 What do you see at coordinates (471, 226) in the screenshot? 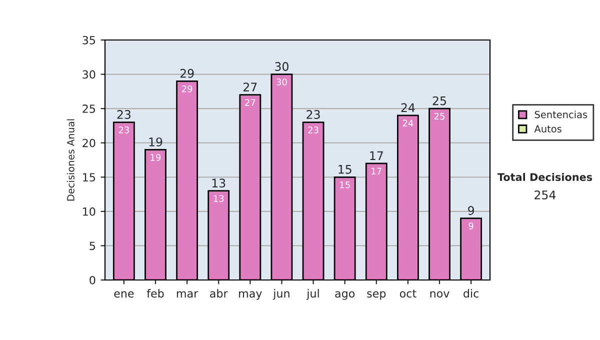
I see `data-label: 9` at bounding box center [471, 226].